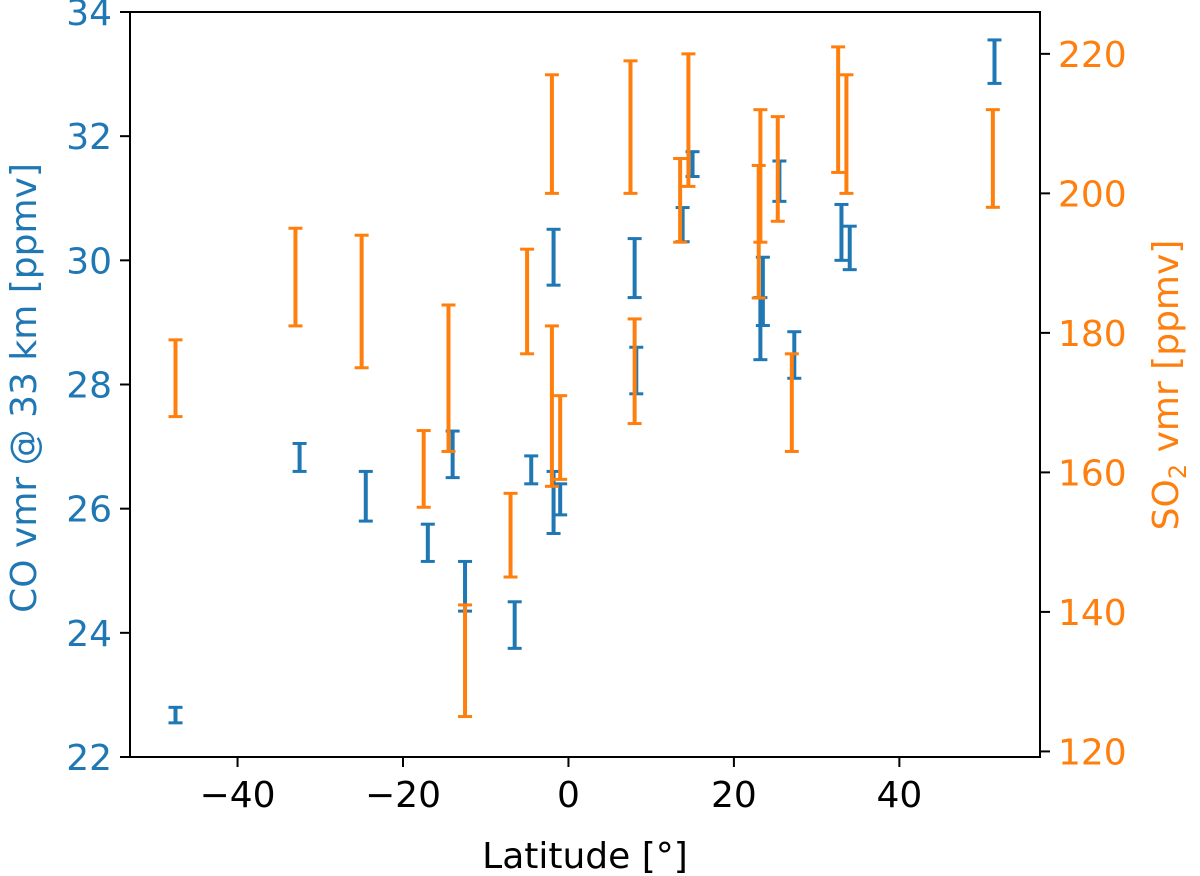  What do you see at coordinates (403, 795) in the screenshot?
I see `x-tick-label: −20` at bounding box center [403, 795].